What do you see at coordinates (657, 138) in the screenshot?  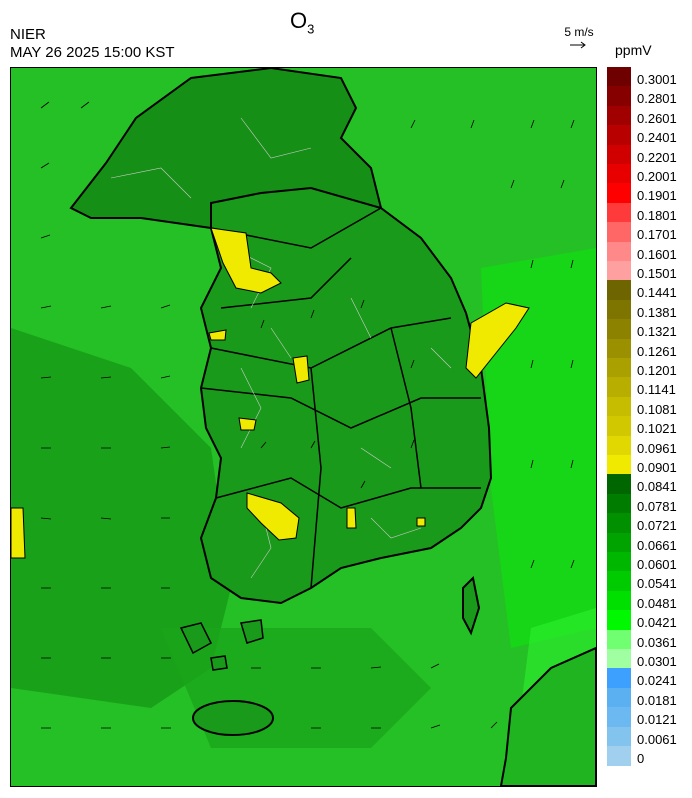 I see `colorbar-tick-label: 0.2401` at bounding box center [657, 138].